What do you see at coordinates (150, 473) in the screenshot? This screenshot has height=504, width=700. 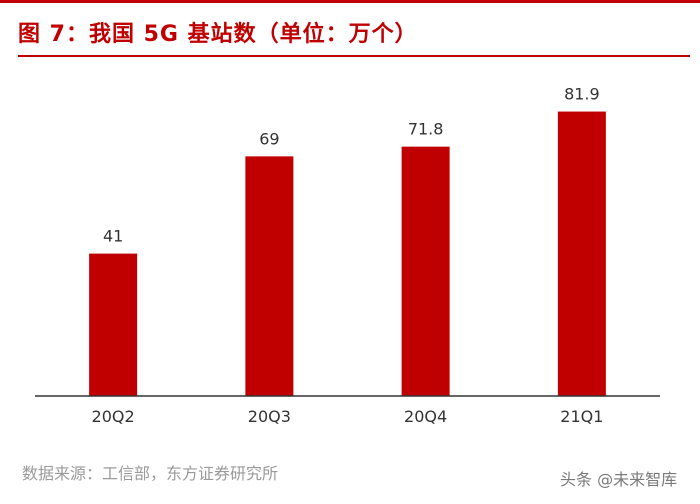 I see `source-note: 数据来源：工信部，东方证券研究所` at bounding box center [150, 473].